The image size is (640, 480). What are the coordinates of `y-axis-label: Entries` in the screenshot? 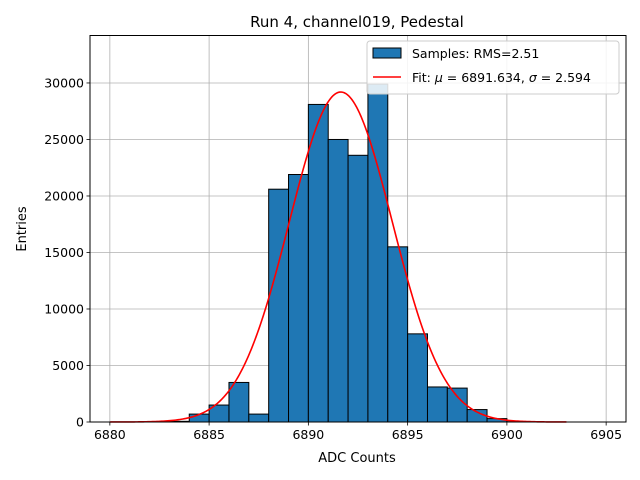 It's located at (22, 229).